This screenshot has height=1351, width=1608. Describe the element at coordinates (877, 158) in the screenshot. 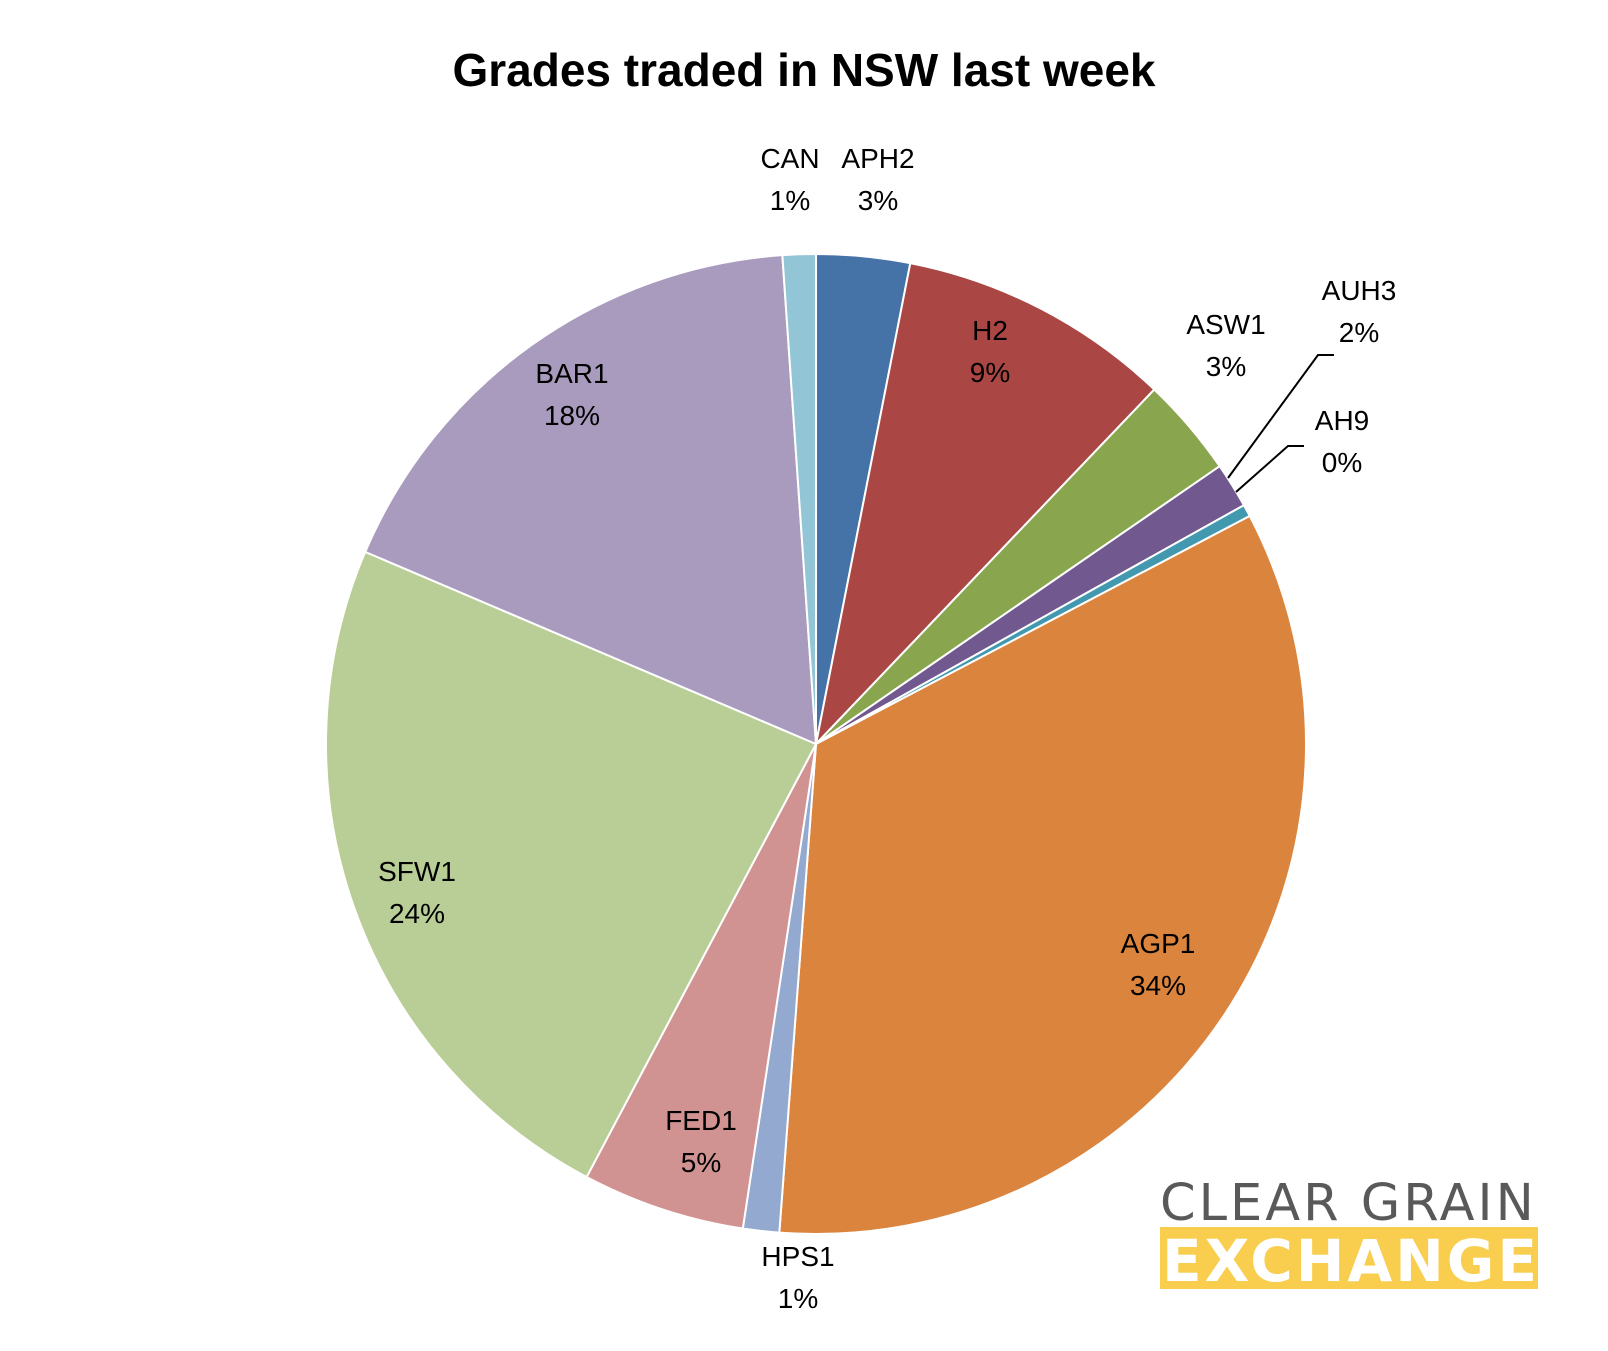

I see `slice-label-aph2: APH2` at that location.